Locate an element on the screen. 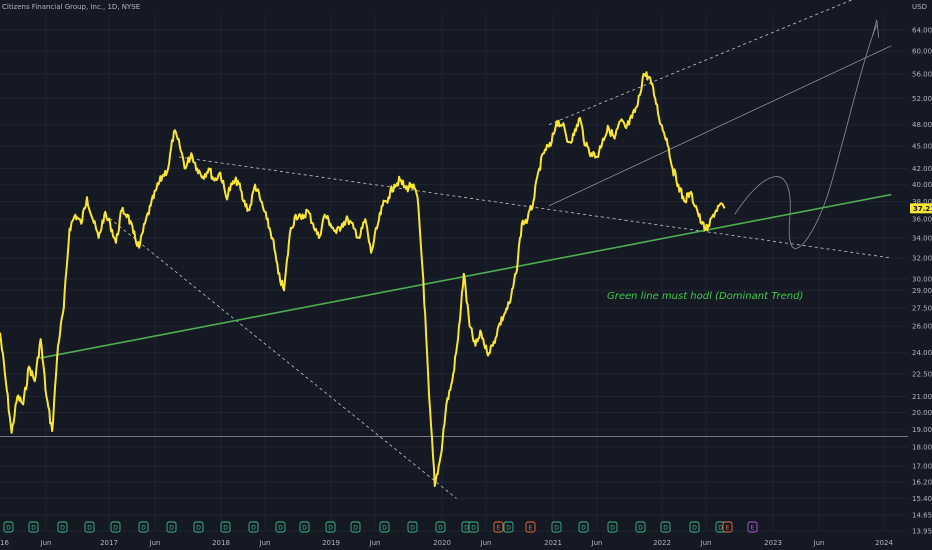 Image resolution: width=932 pixels, height=550 pixels. y-tick-label: 24.00 is located at coordinates (922, 353).